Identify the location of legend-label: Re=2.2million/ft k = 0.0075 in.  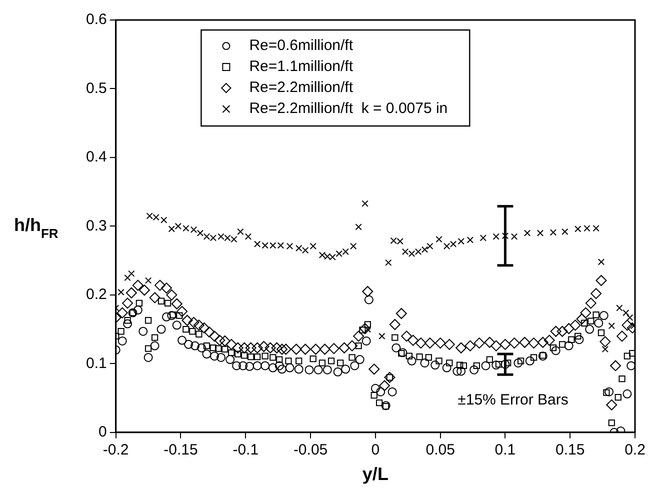
(348, 109).